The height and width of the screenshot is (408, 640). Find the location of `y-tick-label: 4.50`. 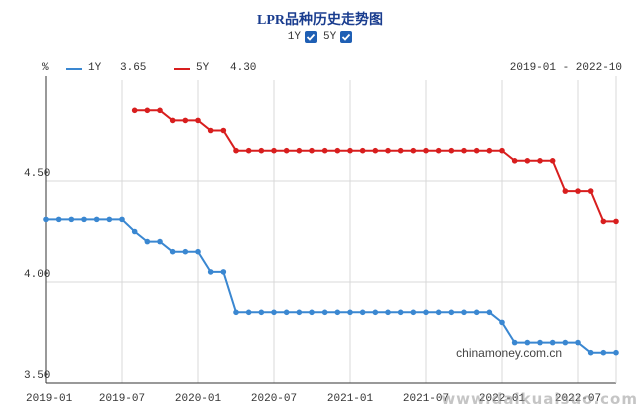

y-tick-label: 4.50 is located at coordinates (37, 174).